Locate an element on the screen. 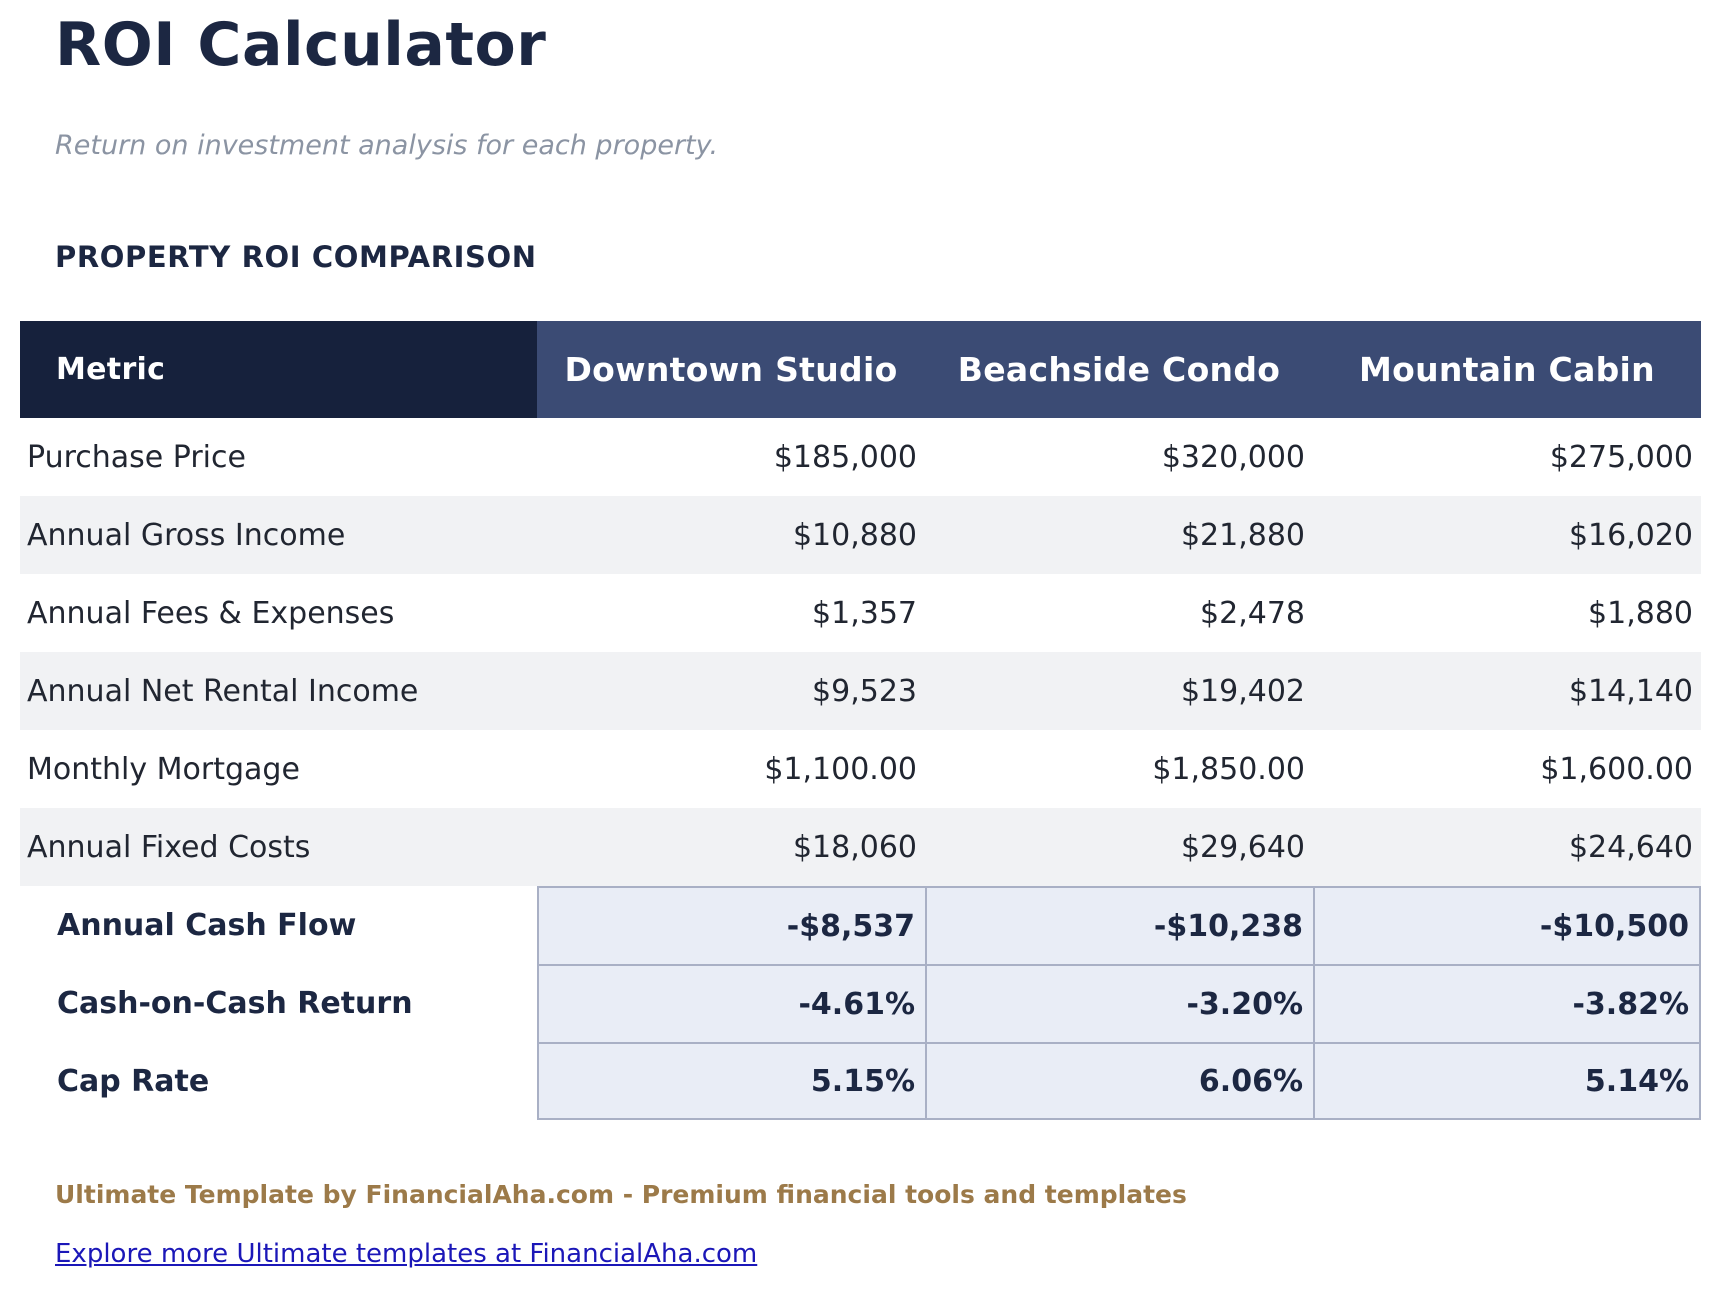 The height and width of the screenshot is (1303, 1719). metric-row-value: $16,020 is located at coordinates (1507, 535).